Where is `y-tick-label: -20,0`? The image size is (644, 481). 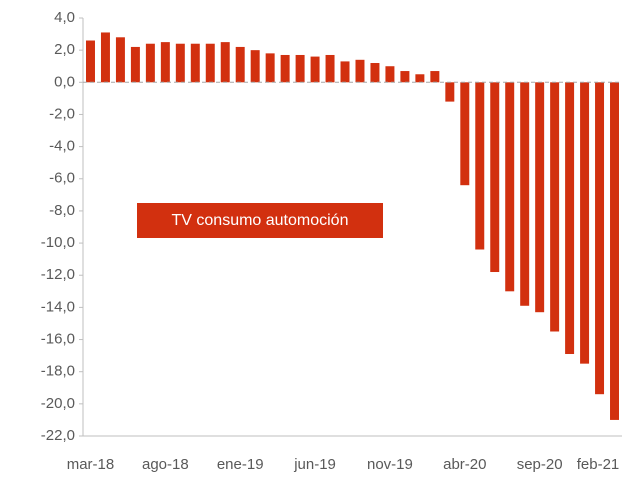
y-tick-label: -20,0 is located at coordinates (58, 403).